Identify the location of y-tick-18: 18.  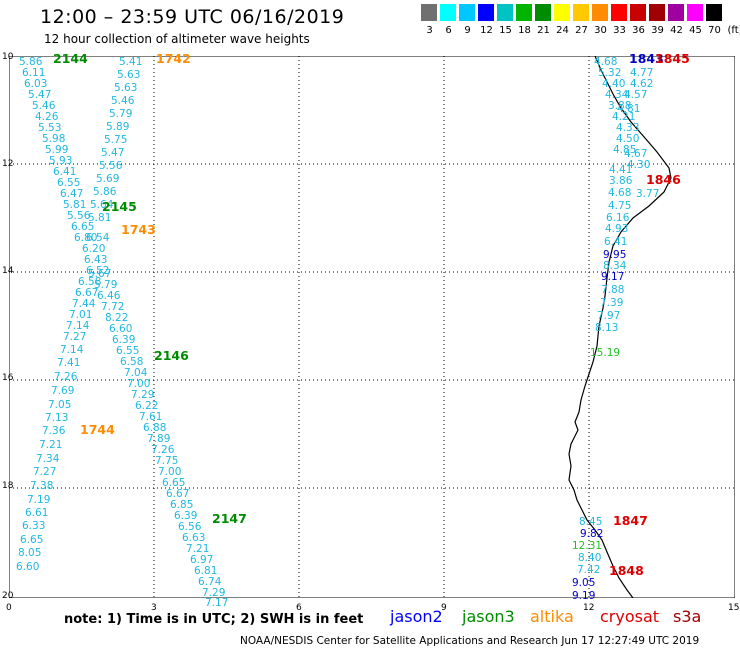
(8, 486).